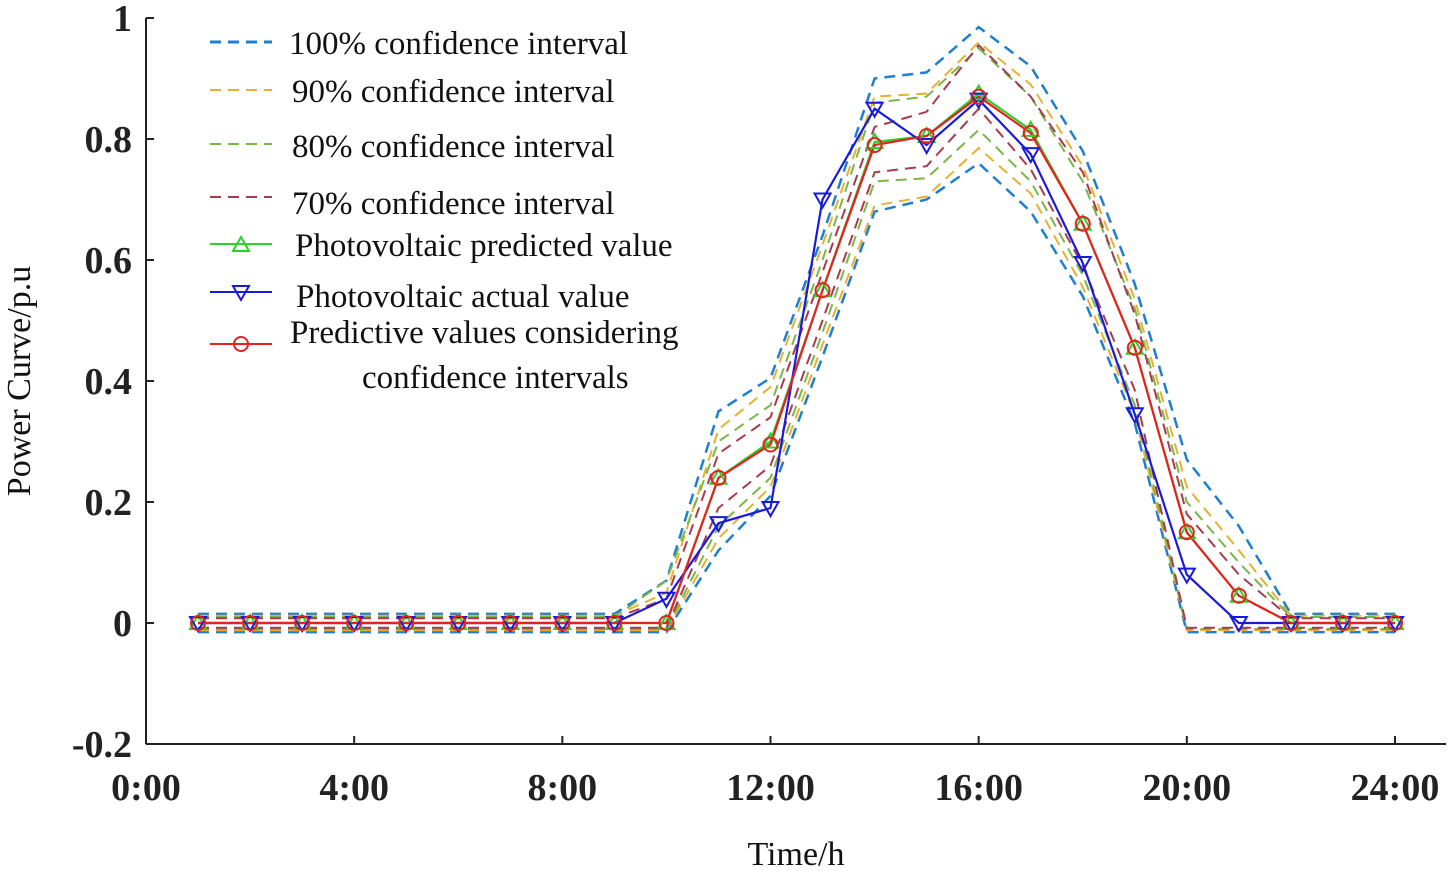 Image resolution: width=1453 pixels, height=871 pixels. I want to click on y-tick-label: 0.6, so click(109, 261).